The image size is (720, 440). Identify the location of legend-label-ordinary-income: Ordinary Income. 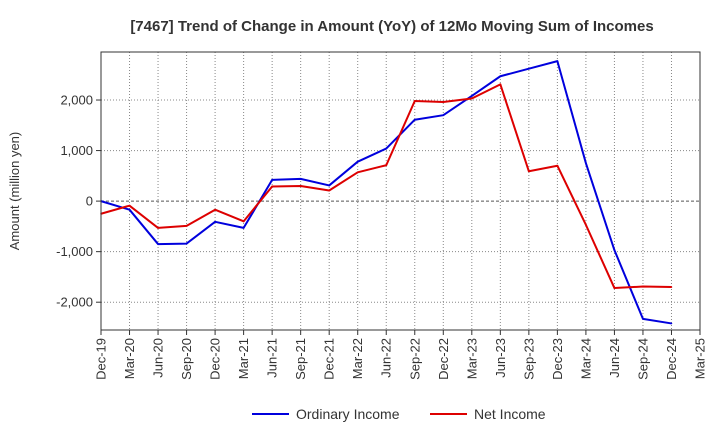
(348, 414).